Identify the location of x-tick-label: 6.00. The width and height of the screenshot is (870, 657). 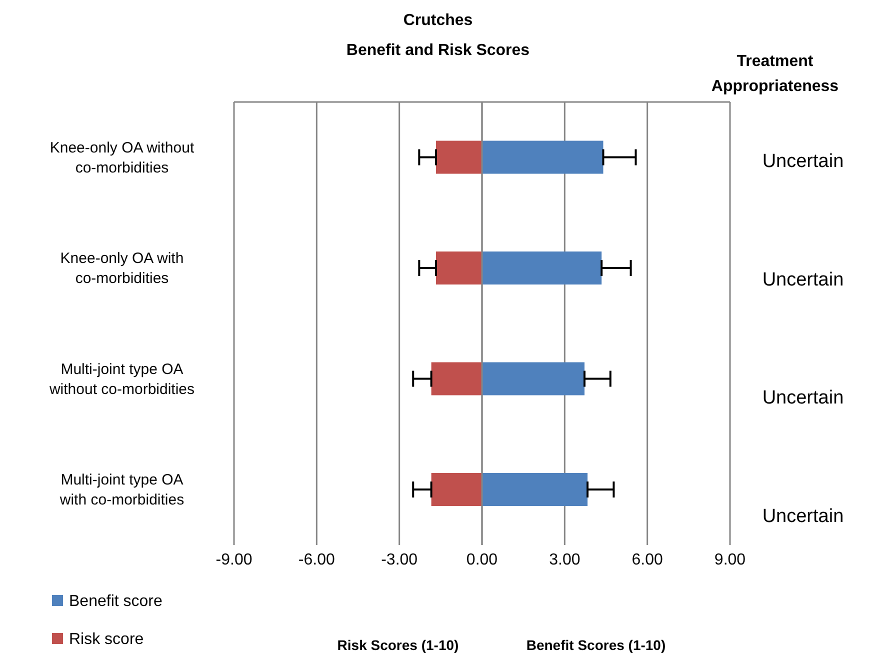
(648, 559).